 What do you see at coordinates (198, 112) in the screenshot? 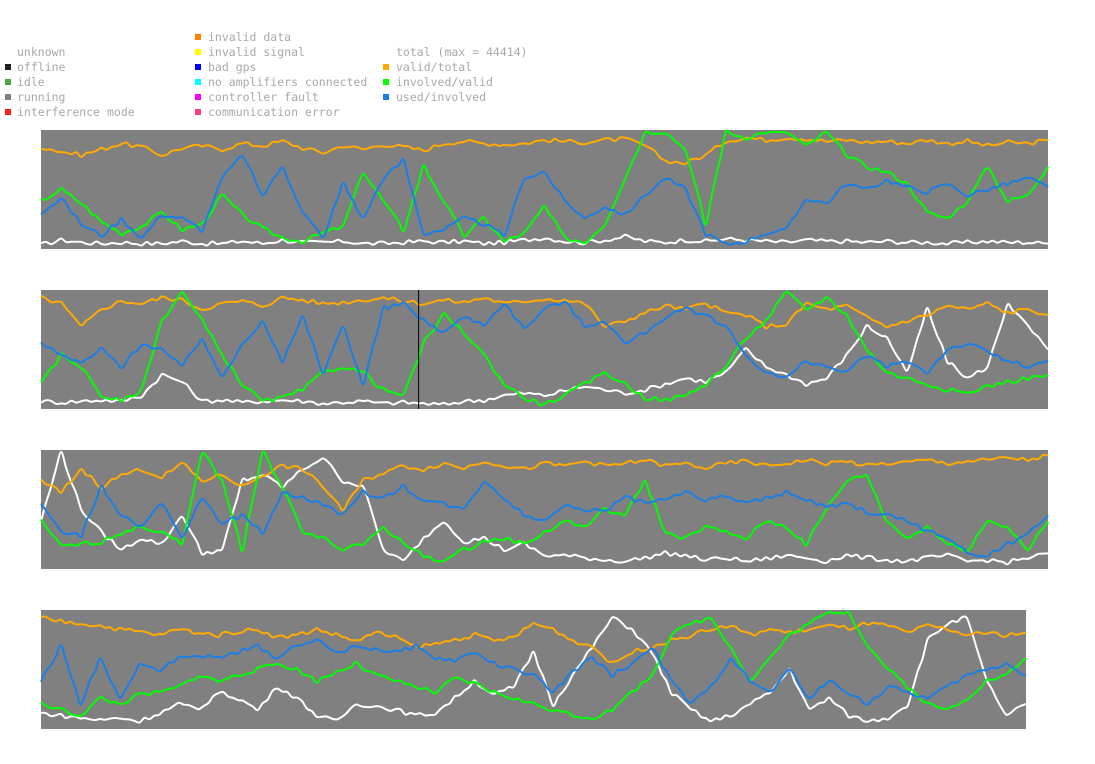
I see `legend-swatch-communication-error` at bounding box center [198, 112].